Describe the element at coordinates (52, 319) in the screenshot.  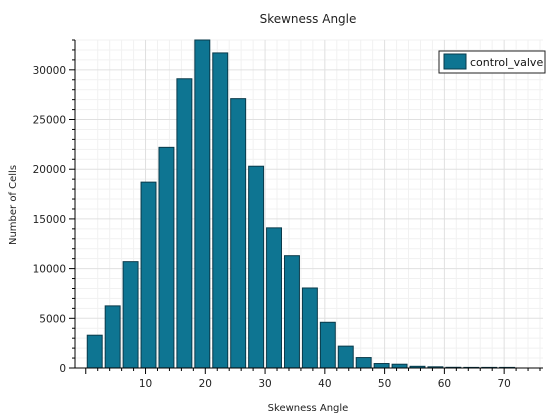
I see `y-tick-label: 5000` at that location.